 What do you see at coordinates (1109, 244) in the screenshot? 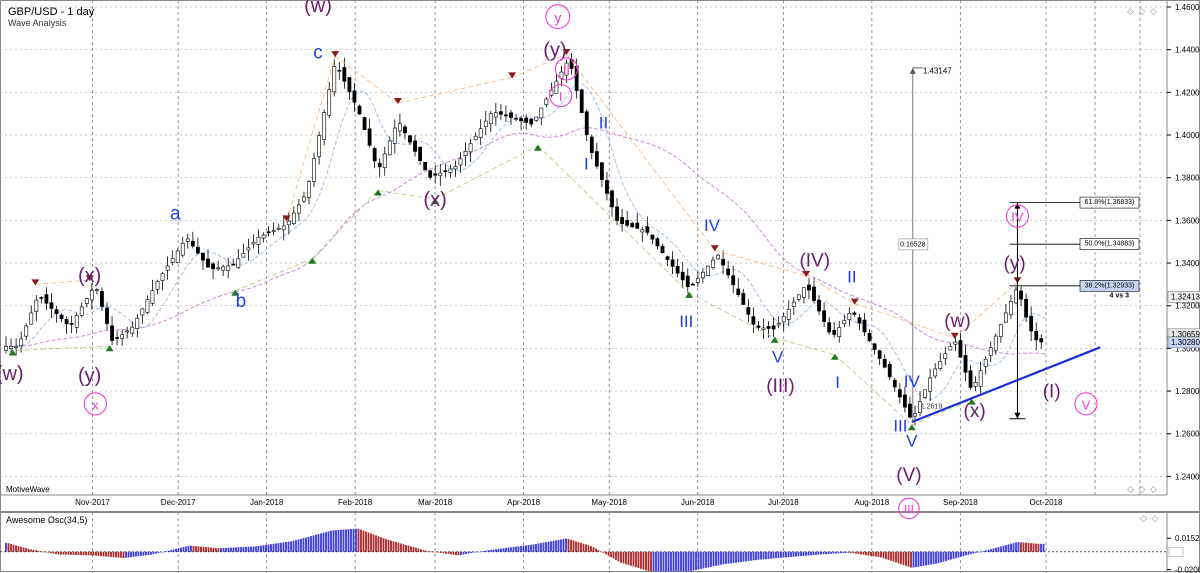
I see `fib-level-box` at bounding box center [1109, 244].